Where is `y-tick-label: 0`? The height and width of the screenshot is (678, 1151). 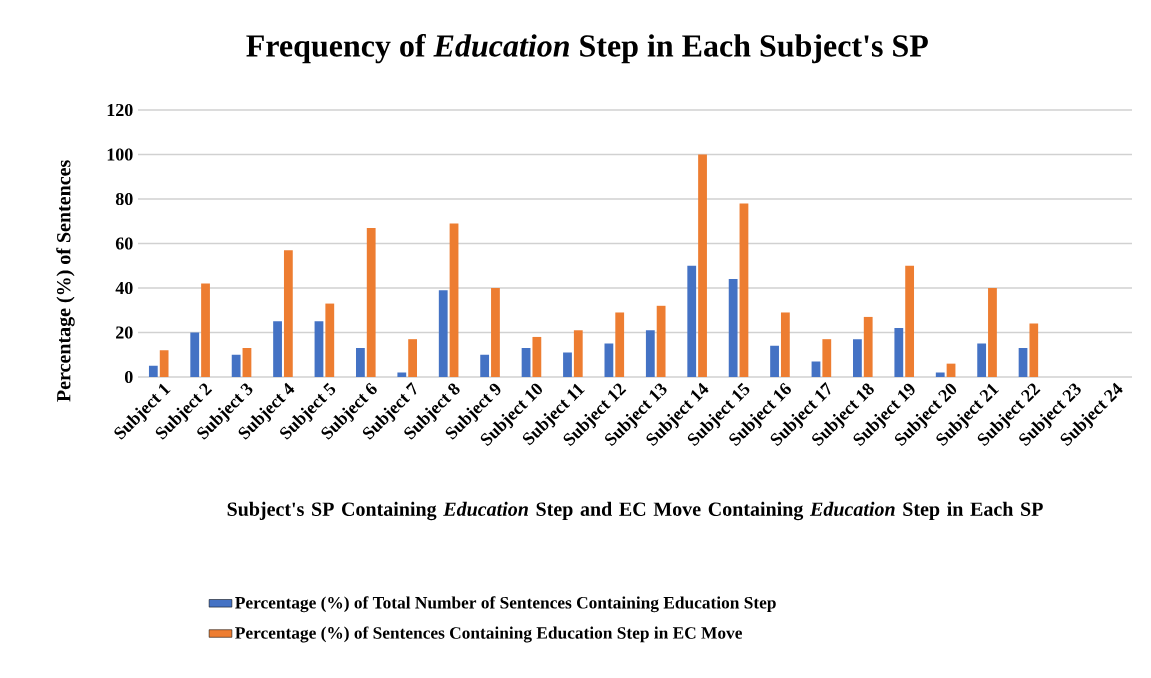 y-tick-label: 0 is located at coordinates (128, 377).